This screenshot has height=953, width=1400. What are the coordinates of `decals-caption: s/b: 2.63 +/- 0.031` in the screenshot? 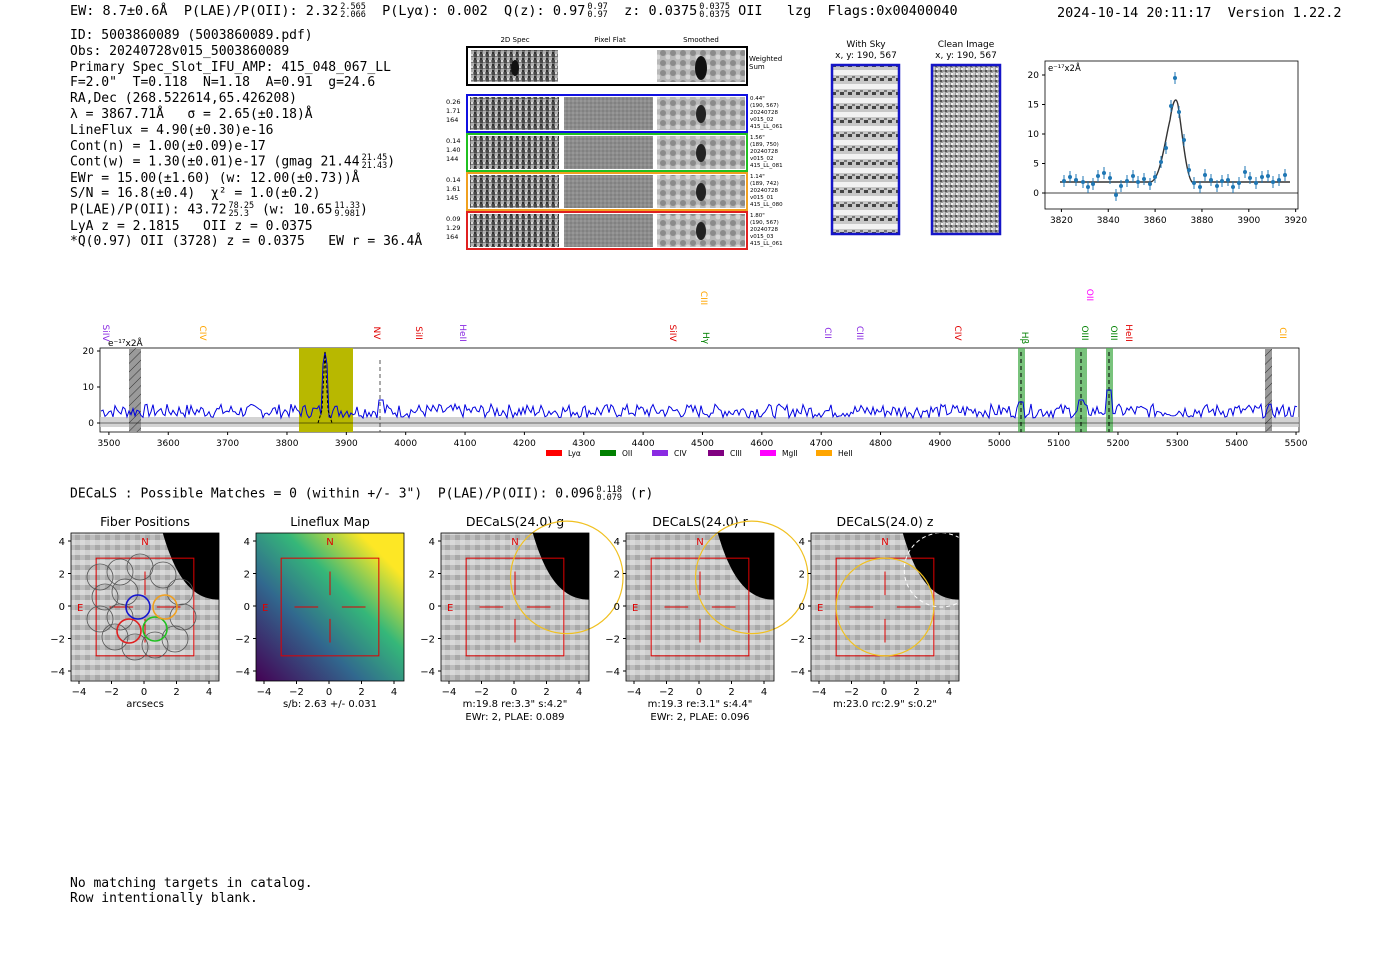 It's located at (330, 704).